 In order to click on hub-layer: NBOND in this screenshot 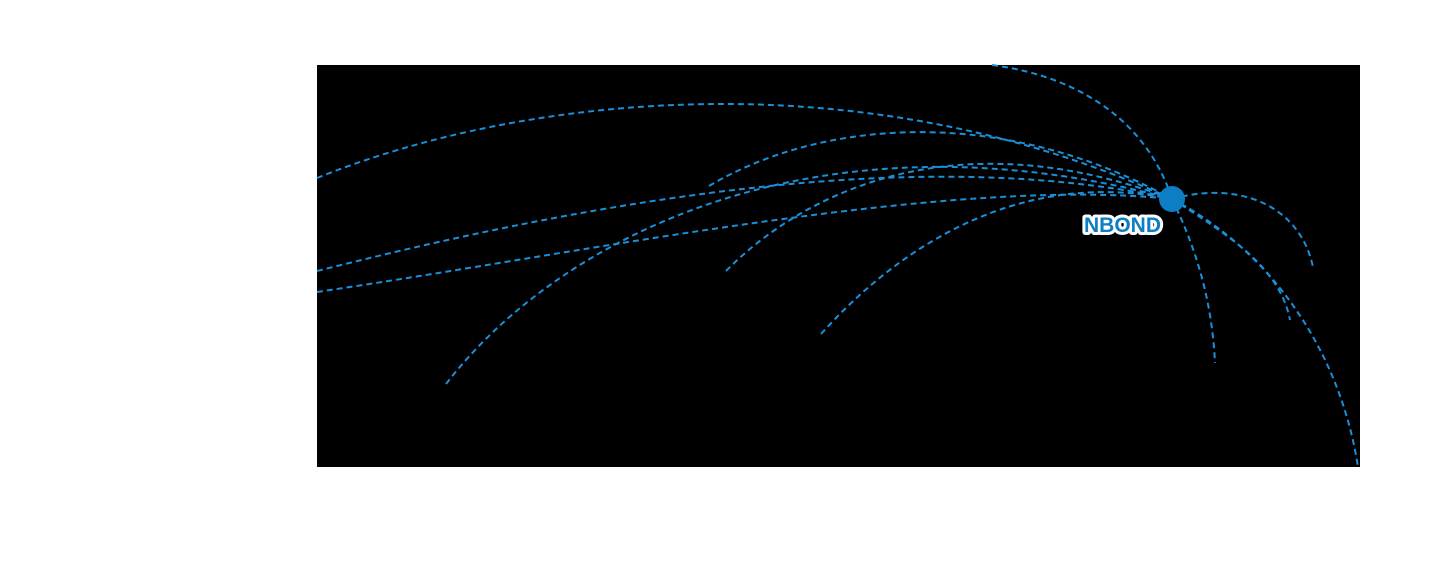, I will do `click(1133, 213)`.